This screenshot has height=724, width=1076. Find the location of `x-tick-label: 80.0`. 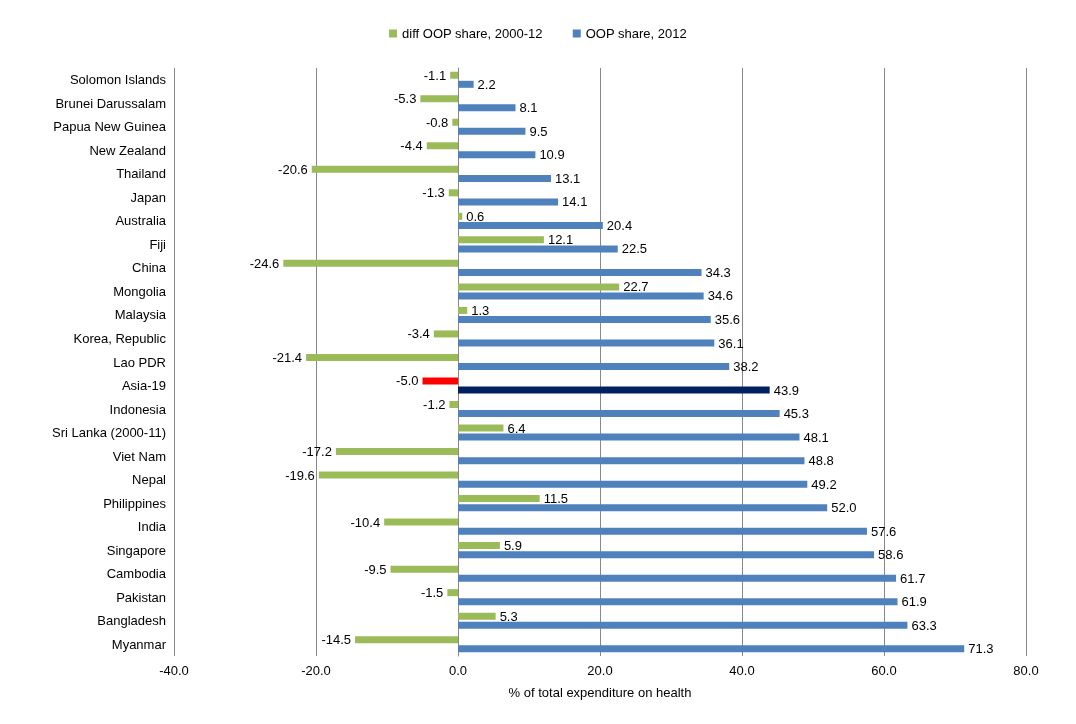

x-tick-label: 80.0 is located at coordinates (1026, 670).